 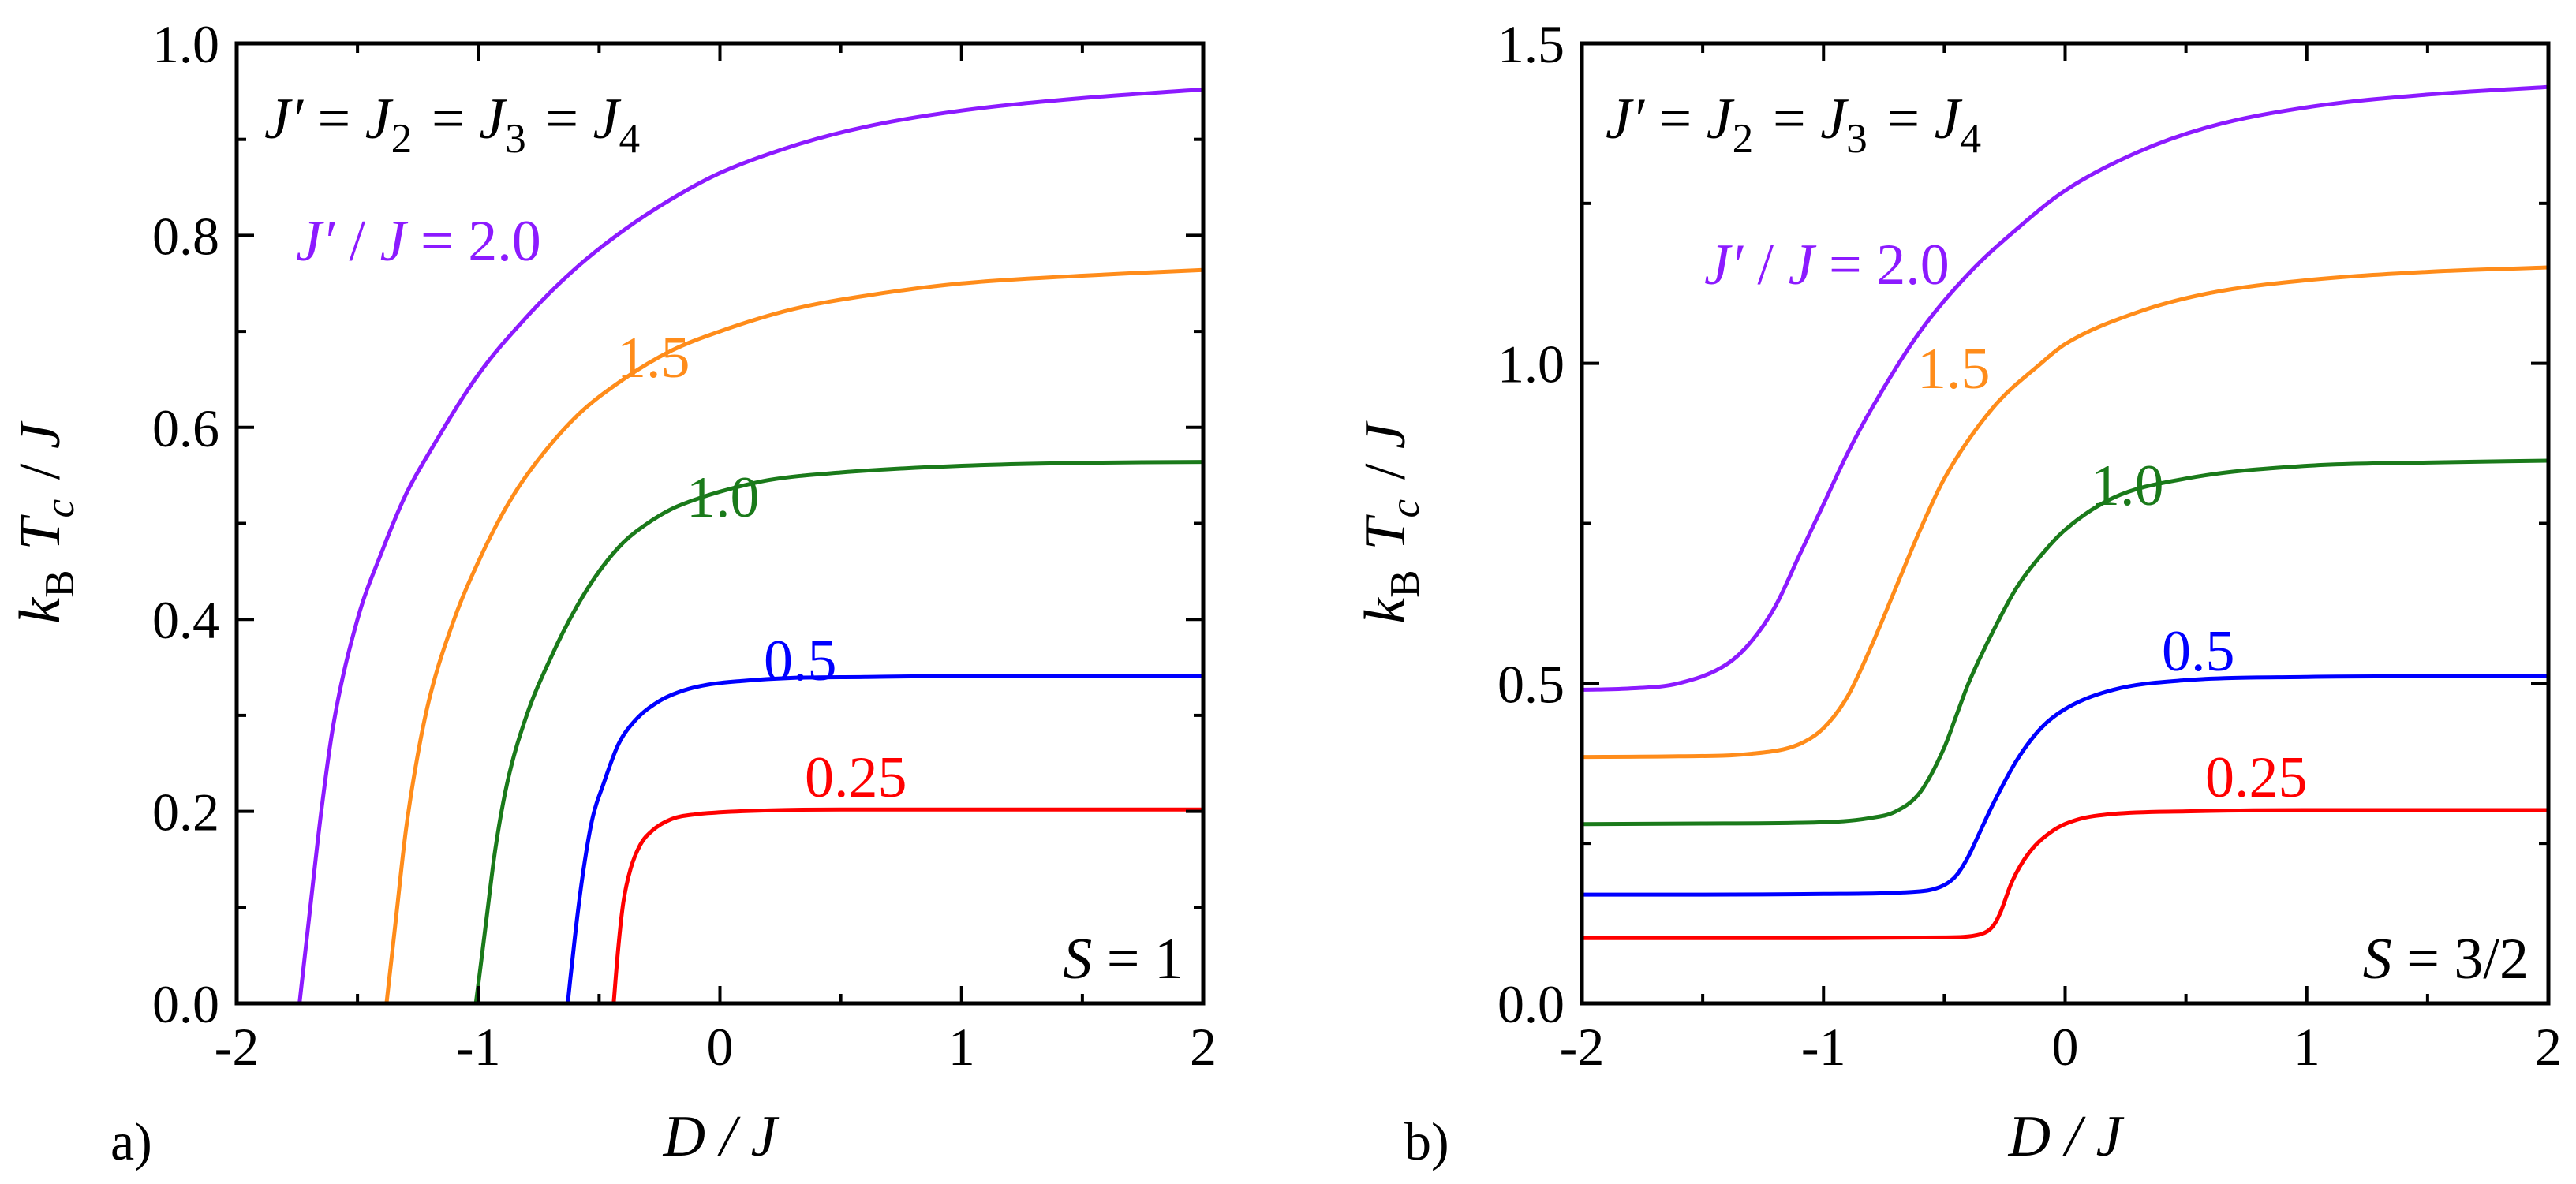 What do you see at coordinates (2446, 959) in the screenshot?
I see `spin-note: S = 3/2` at bounding box center [2446, 959].